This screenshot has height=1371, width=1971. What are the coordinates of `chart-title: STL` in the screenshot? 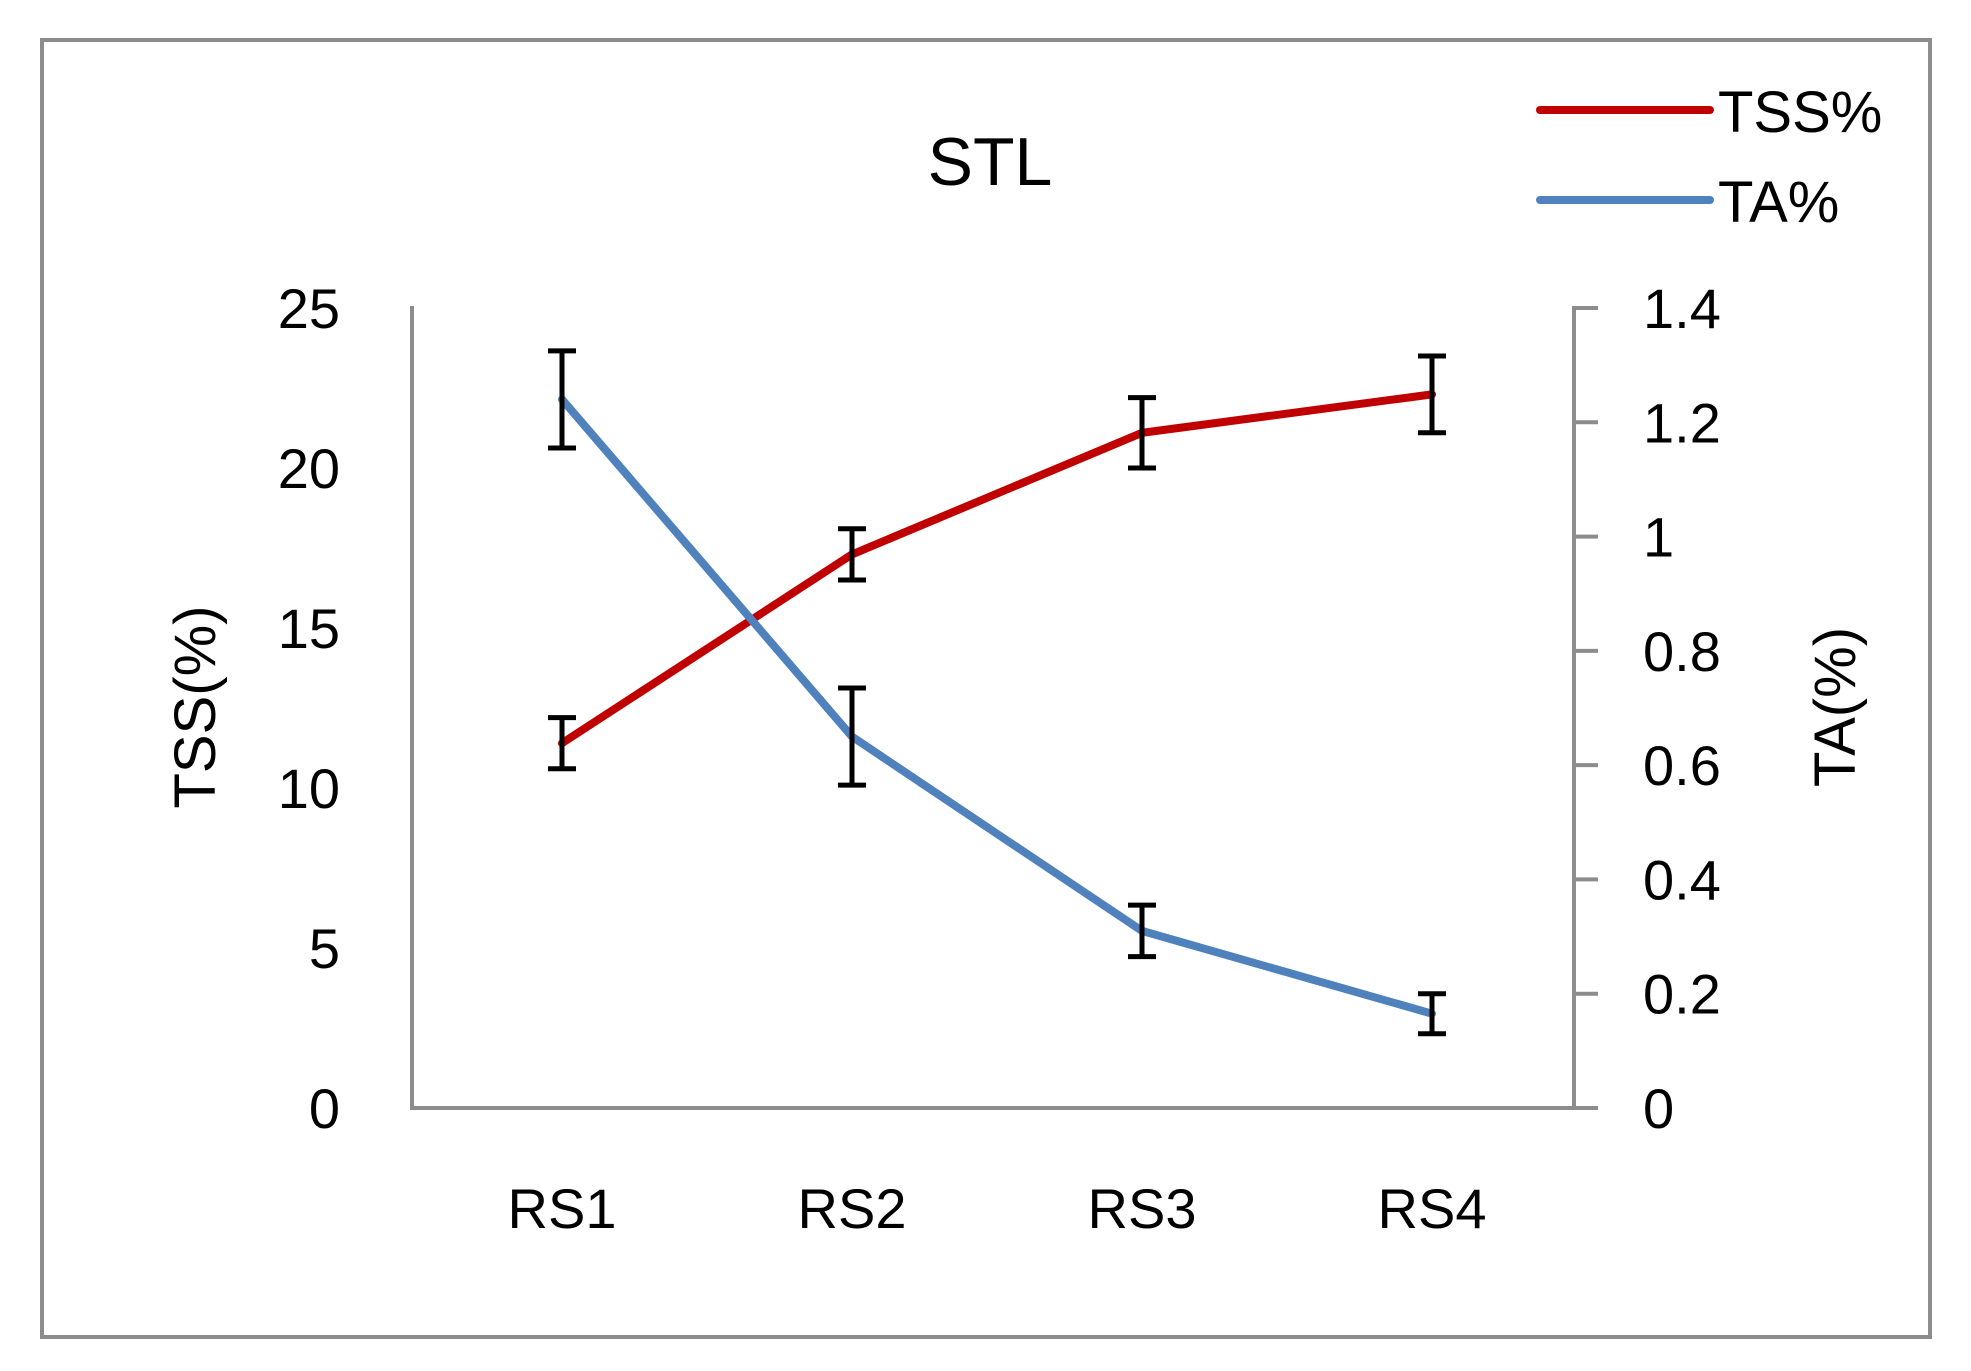 It's located at (990, 162).